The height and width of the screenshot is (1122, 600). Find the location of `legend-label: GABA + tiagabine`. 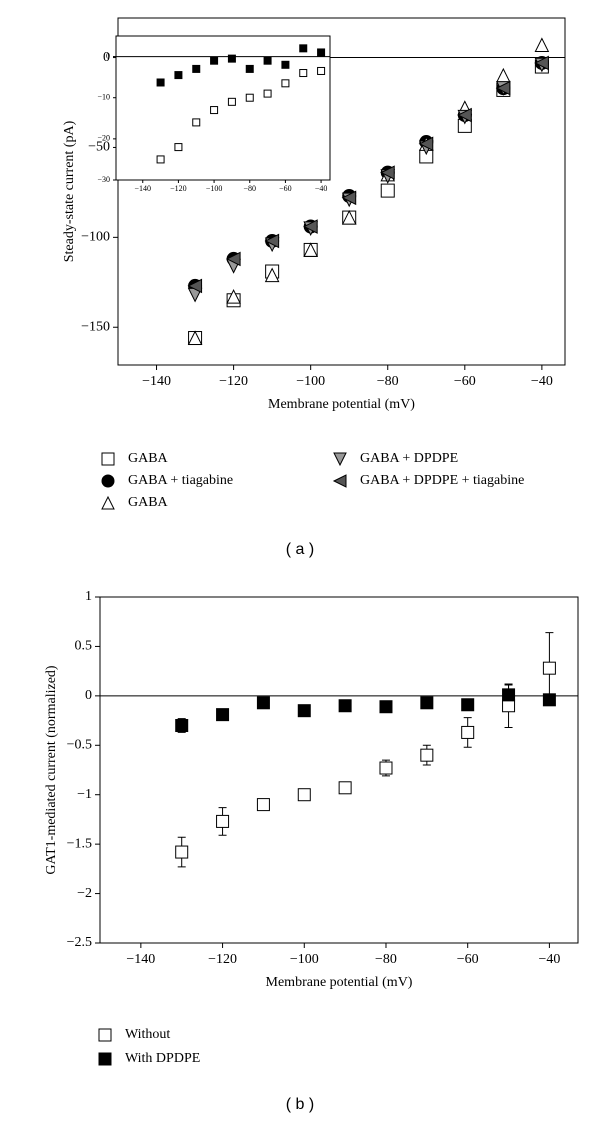

legend-label: GABA + tiagabine is located at coordinates (180, 480).